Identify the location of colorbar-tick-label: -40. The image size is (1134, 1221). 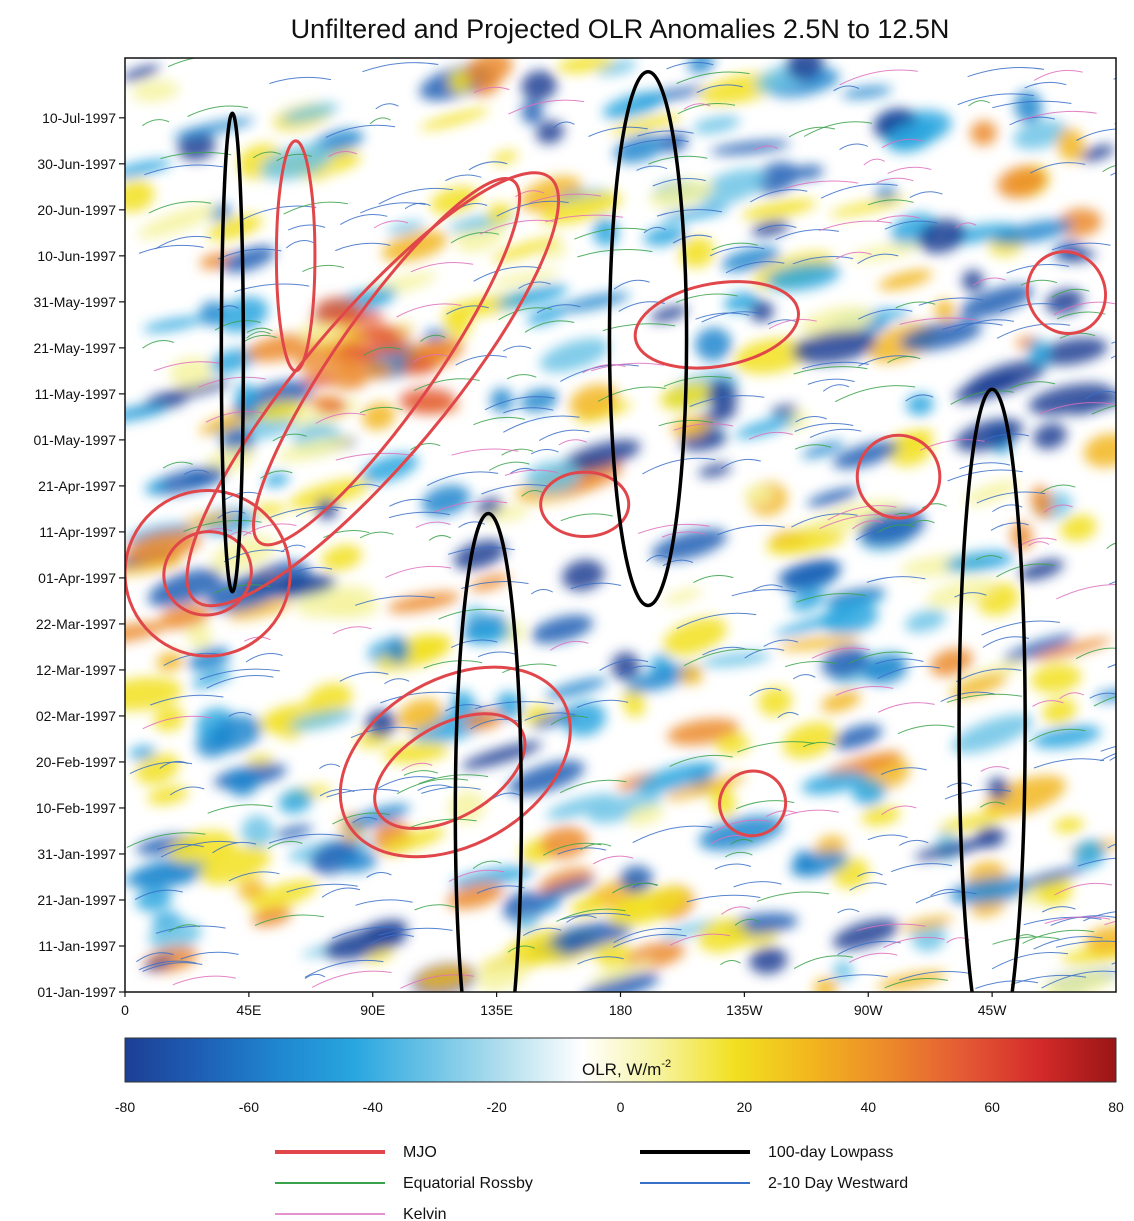
(373, 1107).